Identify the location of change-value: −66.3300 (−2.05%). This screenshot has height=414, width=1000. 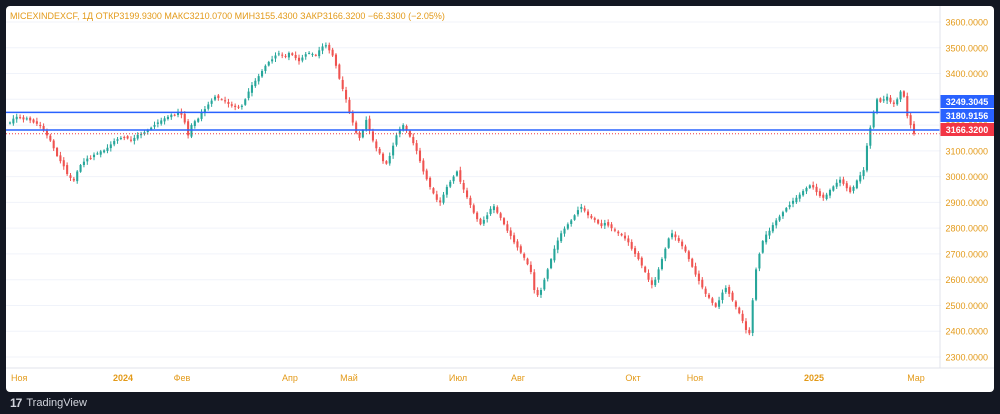
(406, 16).